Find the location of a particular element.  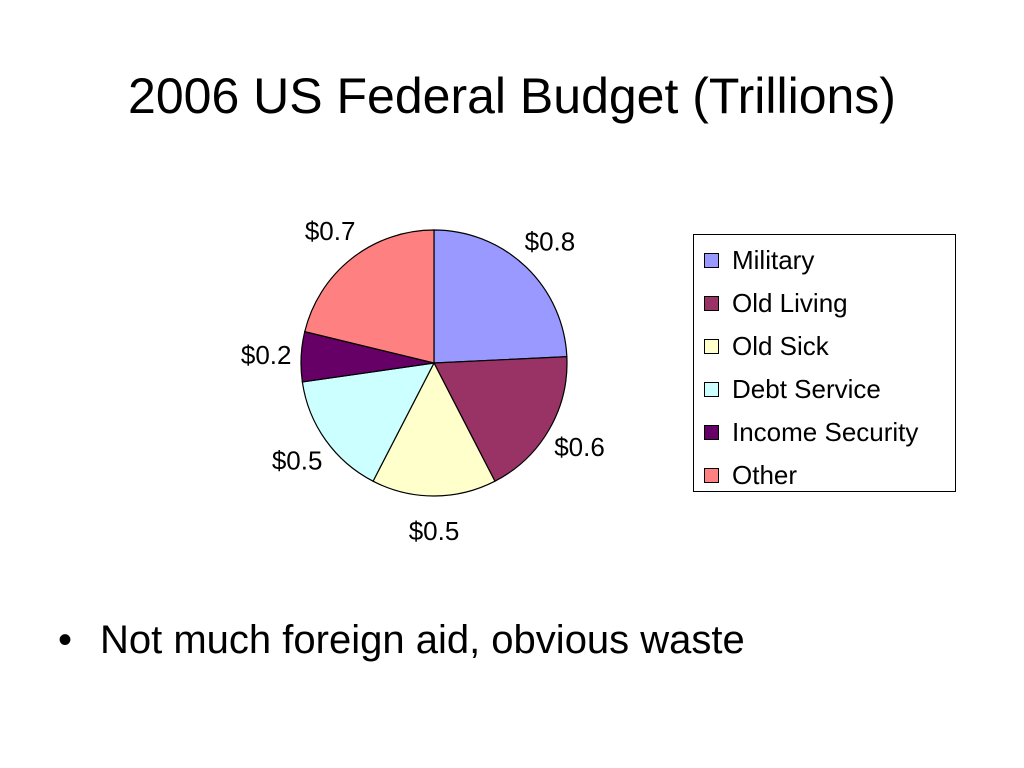

pie-slice-military is located at coordinates (500, 296).